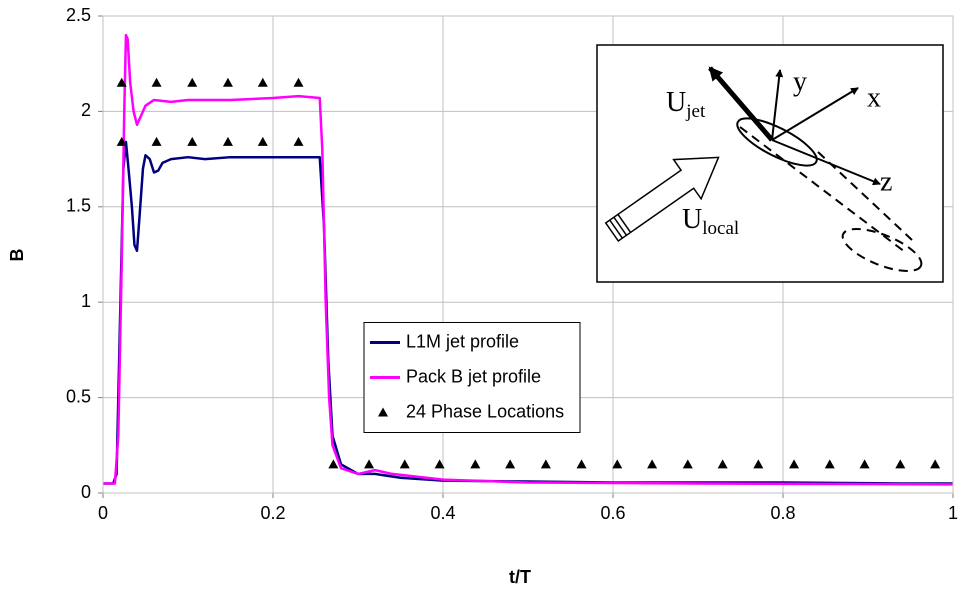 The width and height of the screenshot is (959, 594). I want to click on y-tick-label: 0.5, so click(78, 396).